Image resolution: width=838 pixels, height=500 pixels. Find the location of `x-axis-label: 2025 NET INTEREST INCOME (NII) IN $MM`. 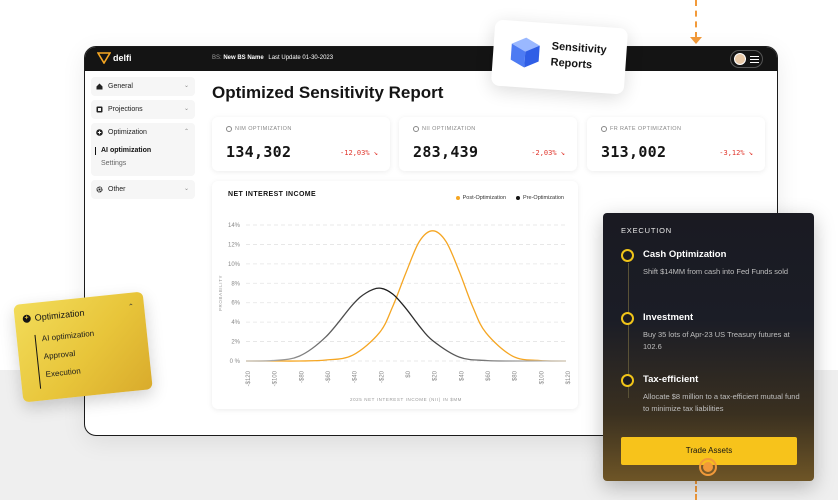

x-axis-label: 2025 NET INTEREST INCOME (NII) IN $MM is located at coordinates (406, 399).